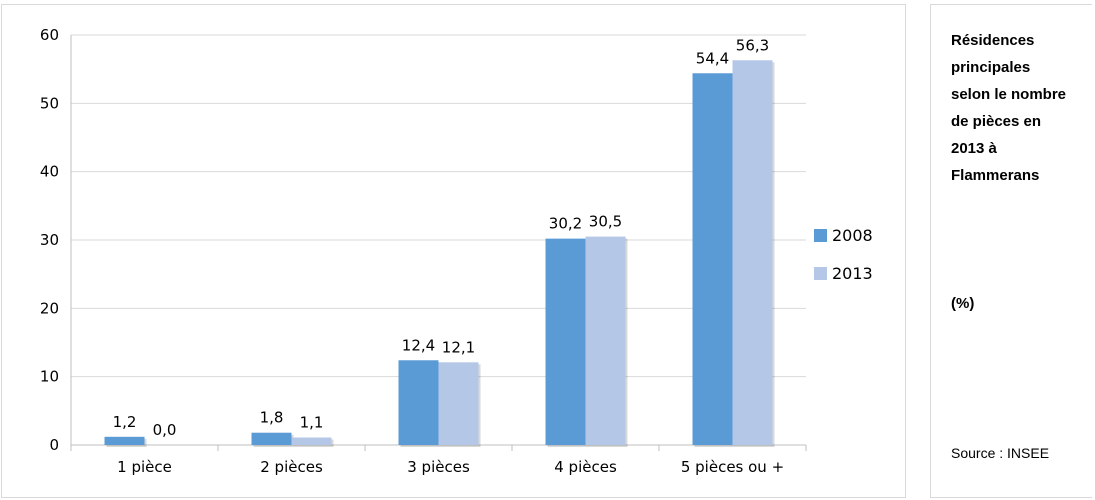 The width and height of the screenshot is (1095, 500). What do you see at coordinates (49, 240) in the screenshot?
I see `y-tick-label: 30` at bounding box center [49, 240].